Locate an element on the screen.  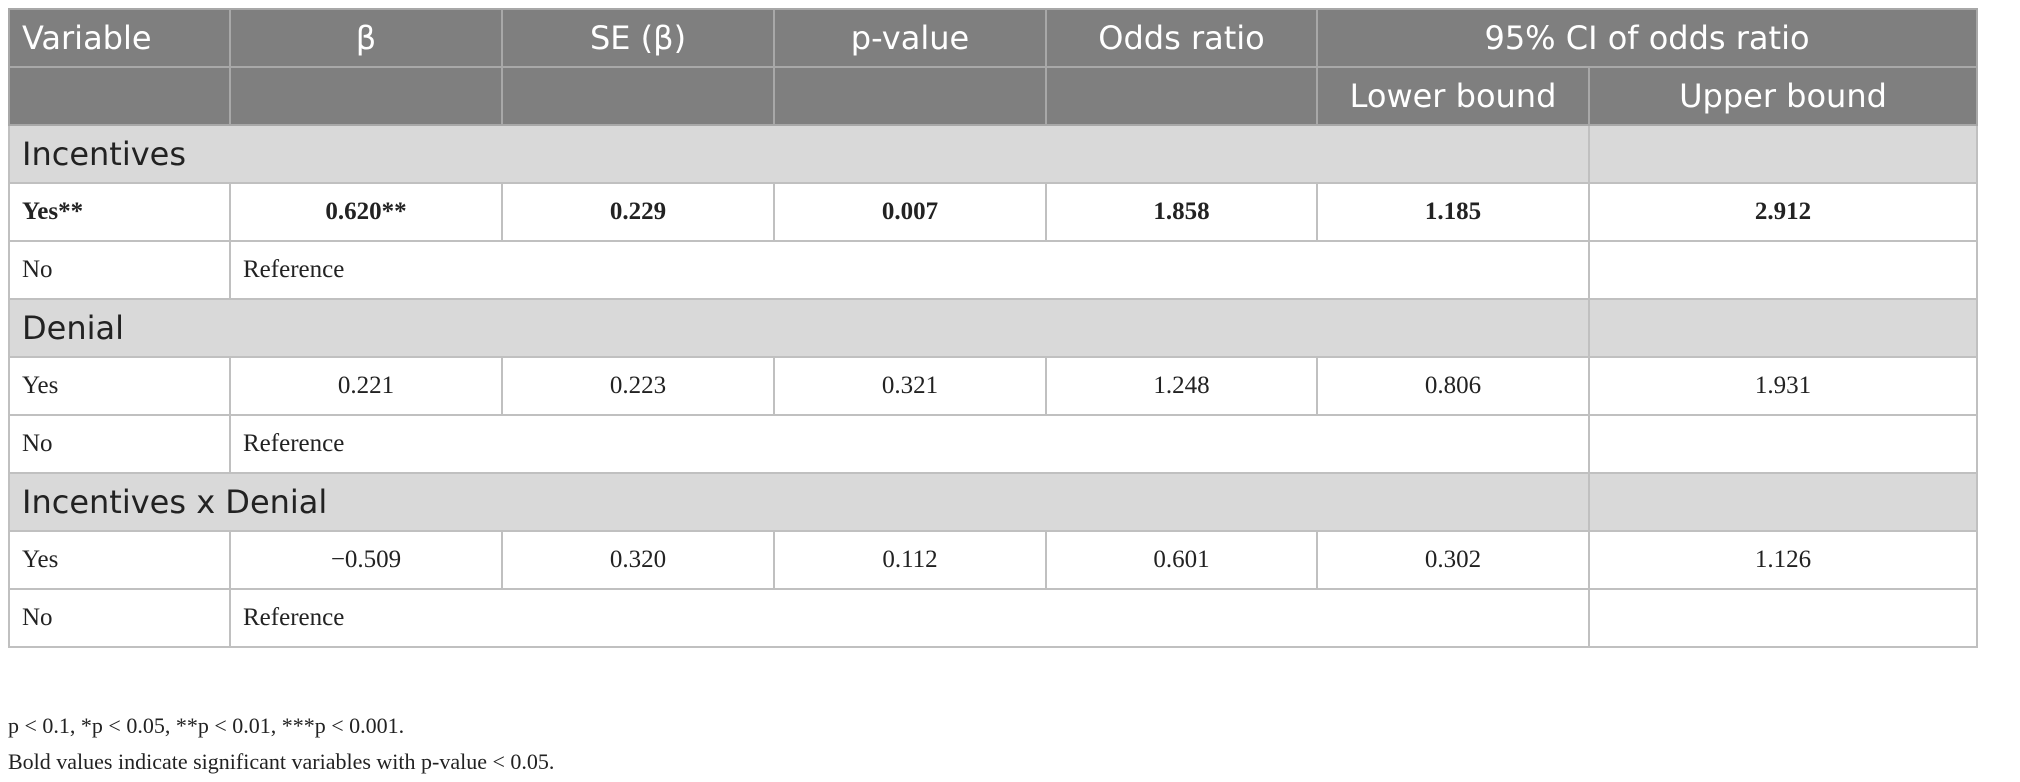
value-cell: 0.320 is located at coordinates (638, 560).